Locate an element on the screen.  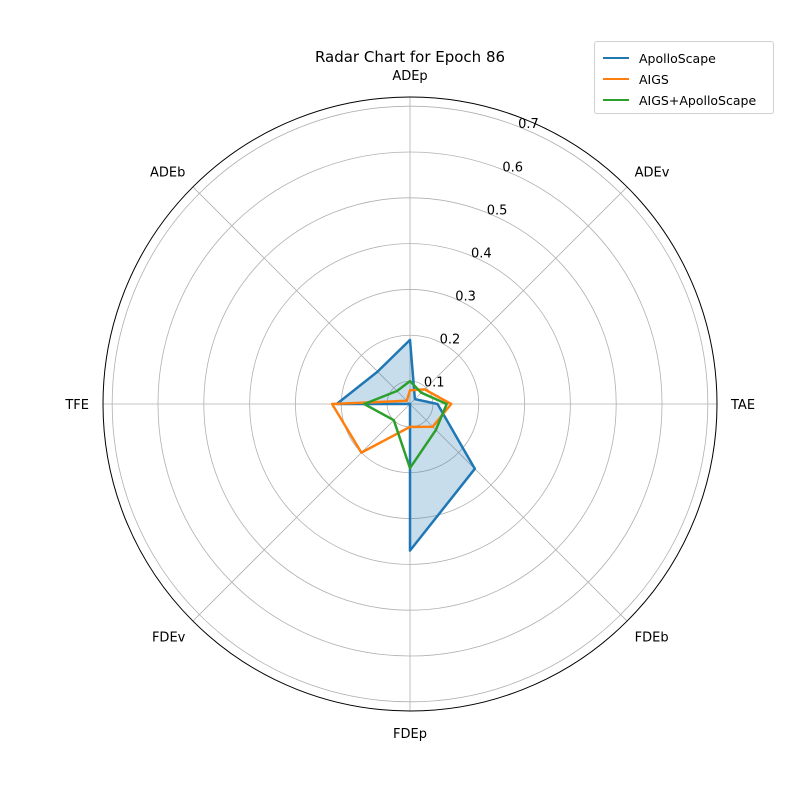
axis-label: FDEp is located at coordinates (410, 734).